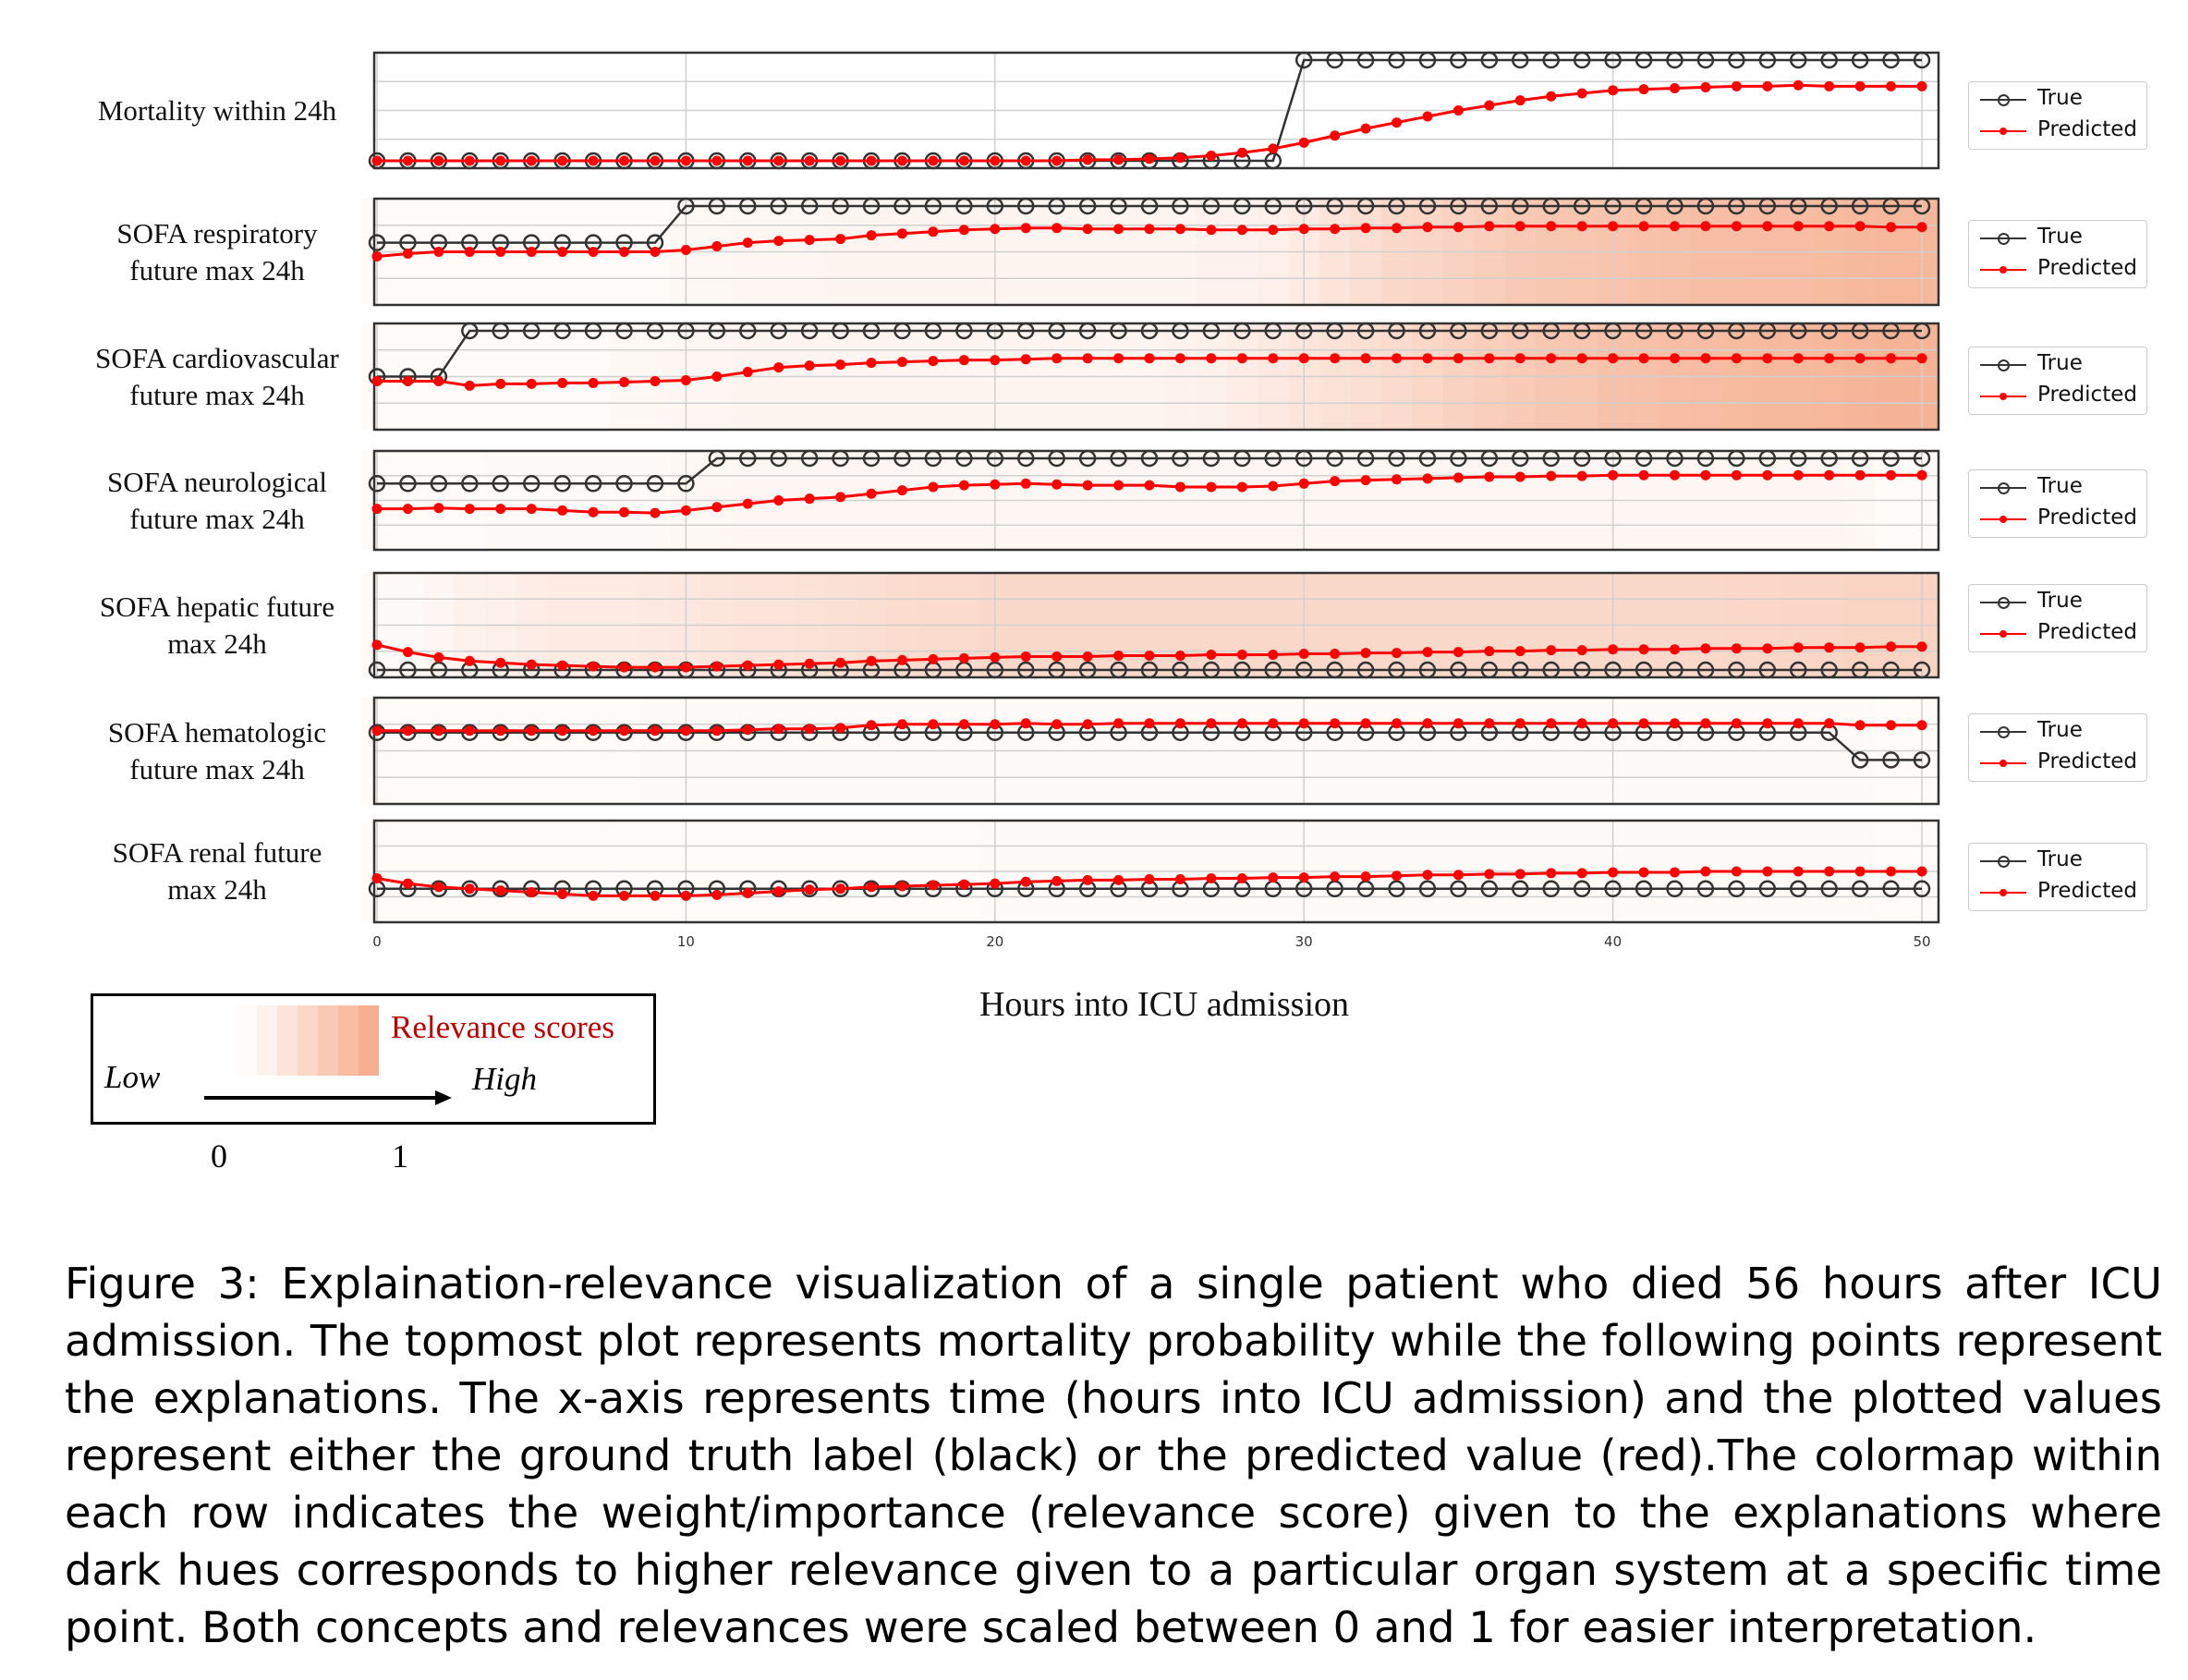 This screenshot has height=1680, width=2188. Describe the element at coordinates (1613, 941) in the screenshot. I see `x-tick-label: 40` at that location.